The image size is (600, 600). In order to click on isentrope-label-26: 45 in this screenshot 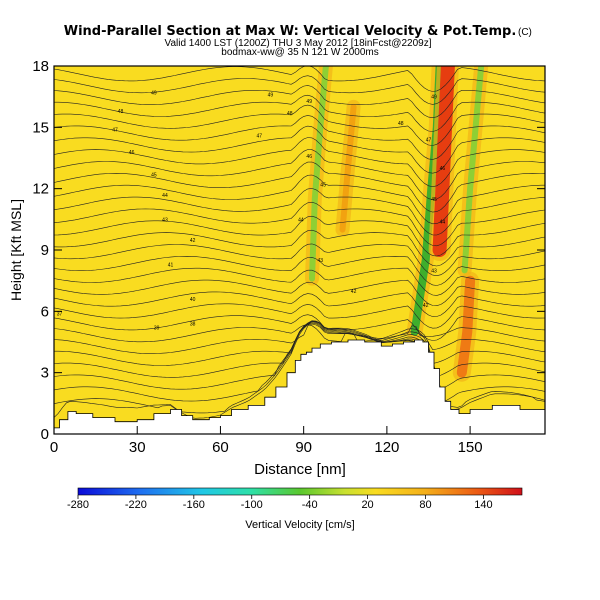, I will do `click(434, 200)`.